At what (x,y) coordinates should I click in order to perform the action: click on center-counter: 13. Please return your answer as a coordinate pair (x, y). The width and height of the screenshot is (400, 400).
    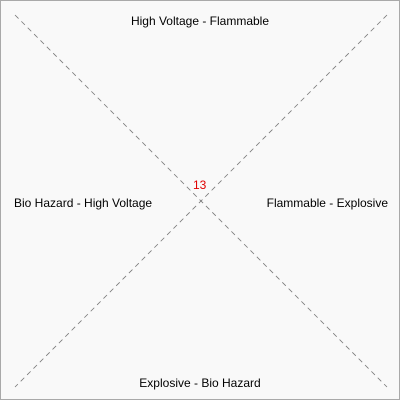
    Looking at the image, I should click on (200, 185).